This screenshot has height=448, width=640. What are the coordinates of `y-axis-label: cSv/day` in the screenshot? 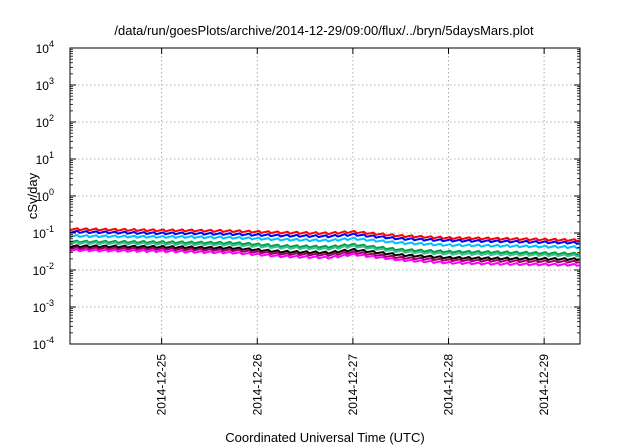 It's located at (32, 195).